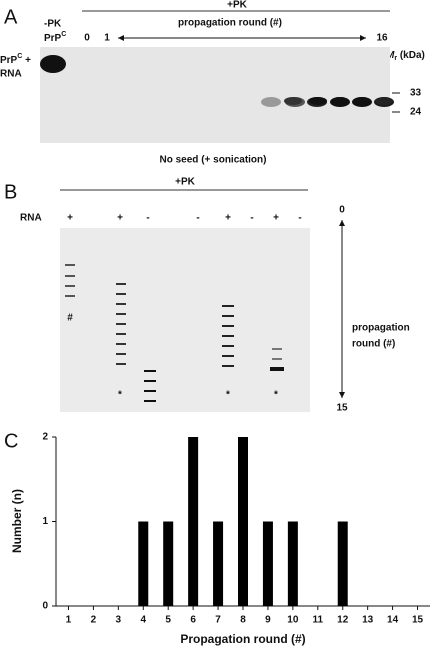  What do you see at coordinates (390, 55) in the screenshot?
I see `mr: M` at bounding box center [390, 55].